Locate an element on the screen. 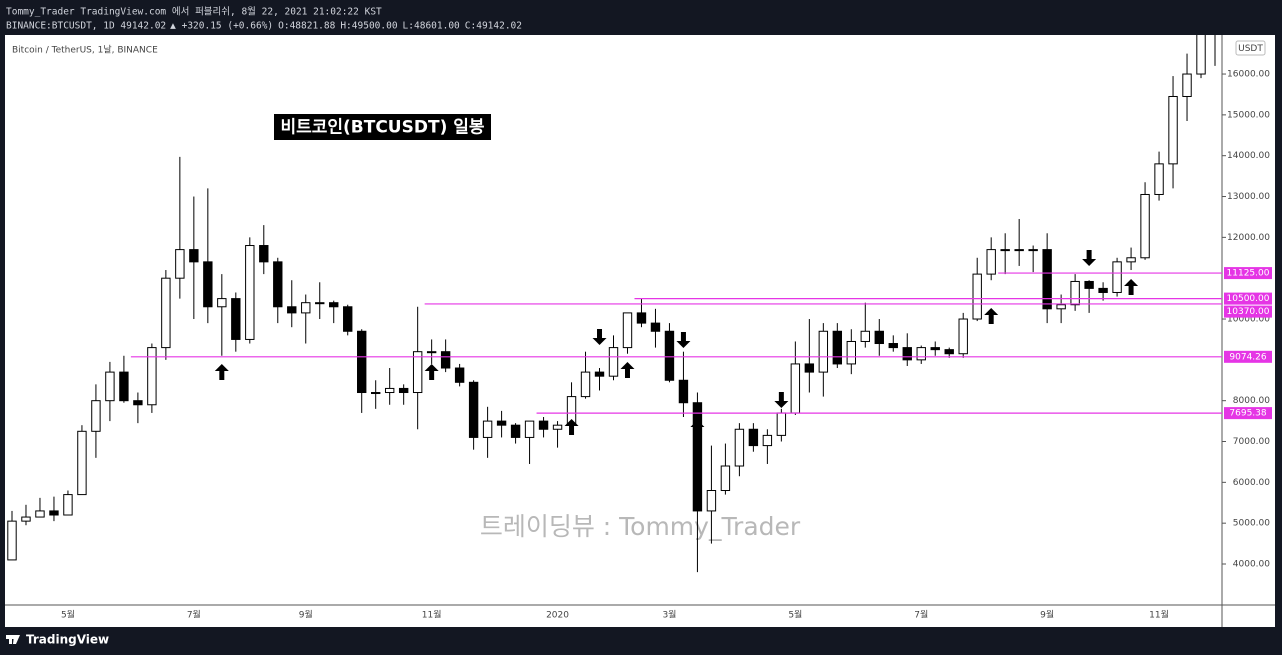  y-tick-label: 6000.00 is located at coordinates (1251, 483).